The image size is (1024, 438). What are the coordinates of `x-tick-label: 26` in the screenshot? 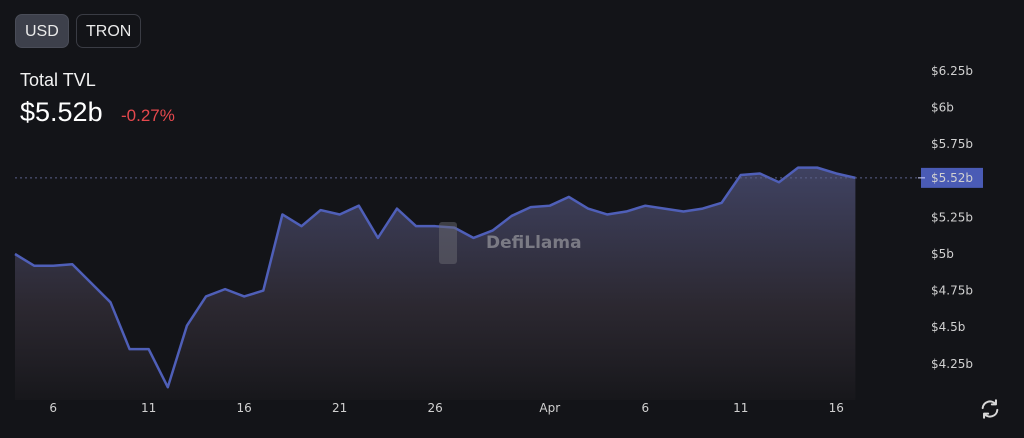 It's located at (435, 408).